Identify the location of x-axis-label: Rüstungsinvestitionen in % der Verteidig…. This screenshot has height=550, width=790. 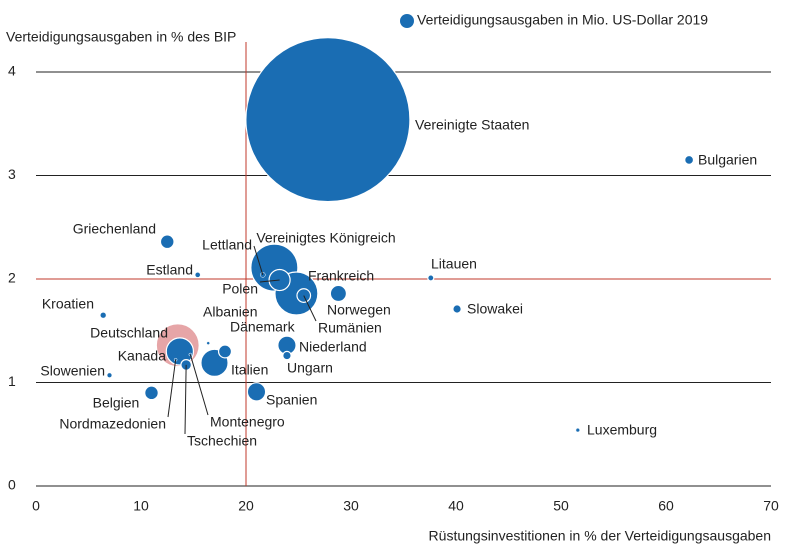
(600, 536).